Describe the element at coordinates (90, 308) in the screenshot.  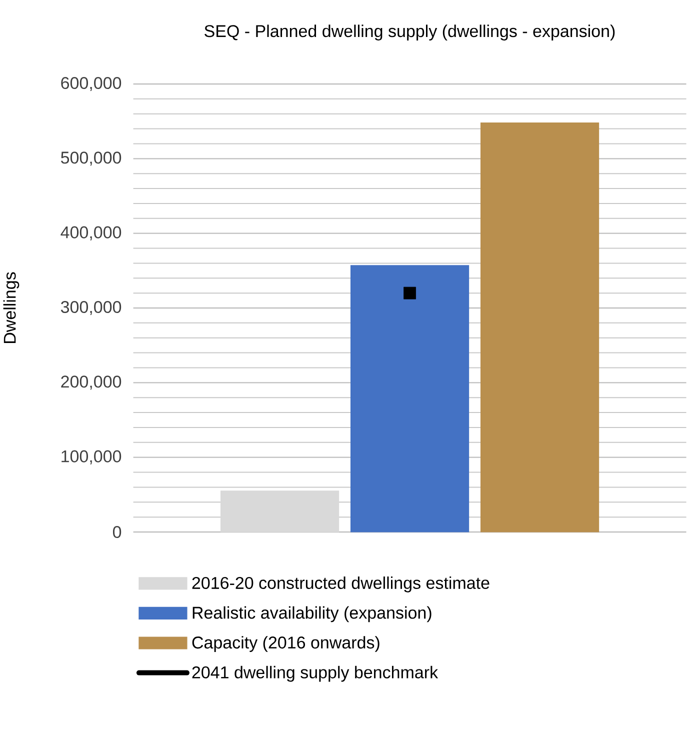
I see `y-tick-label: 300,000` at that location.